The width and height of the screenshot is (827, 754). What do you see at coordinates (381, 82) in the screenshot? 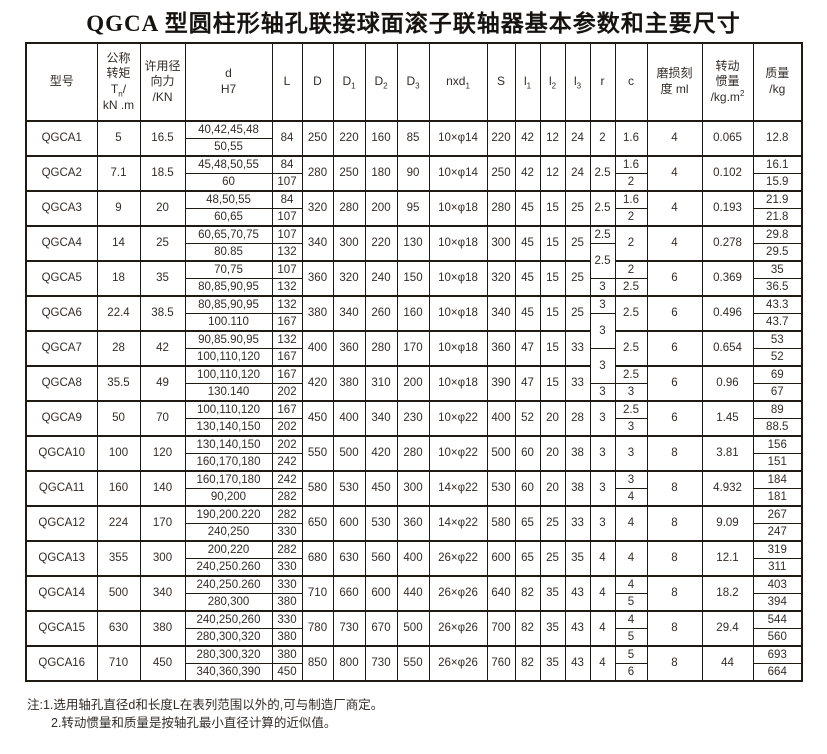
I see `col-header-D2: D2` at bounding box center [381, 82].